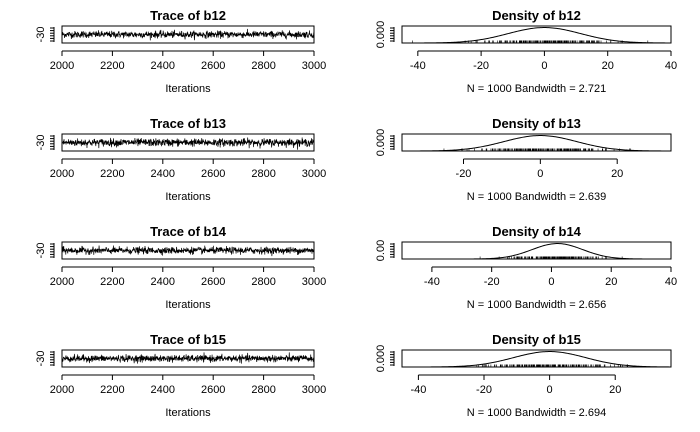 Image resolution: width=700 pixels, height=432 pixels. I want to click on panel-title: Trace of b12, so click(188, 15).